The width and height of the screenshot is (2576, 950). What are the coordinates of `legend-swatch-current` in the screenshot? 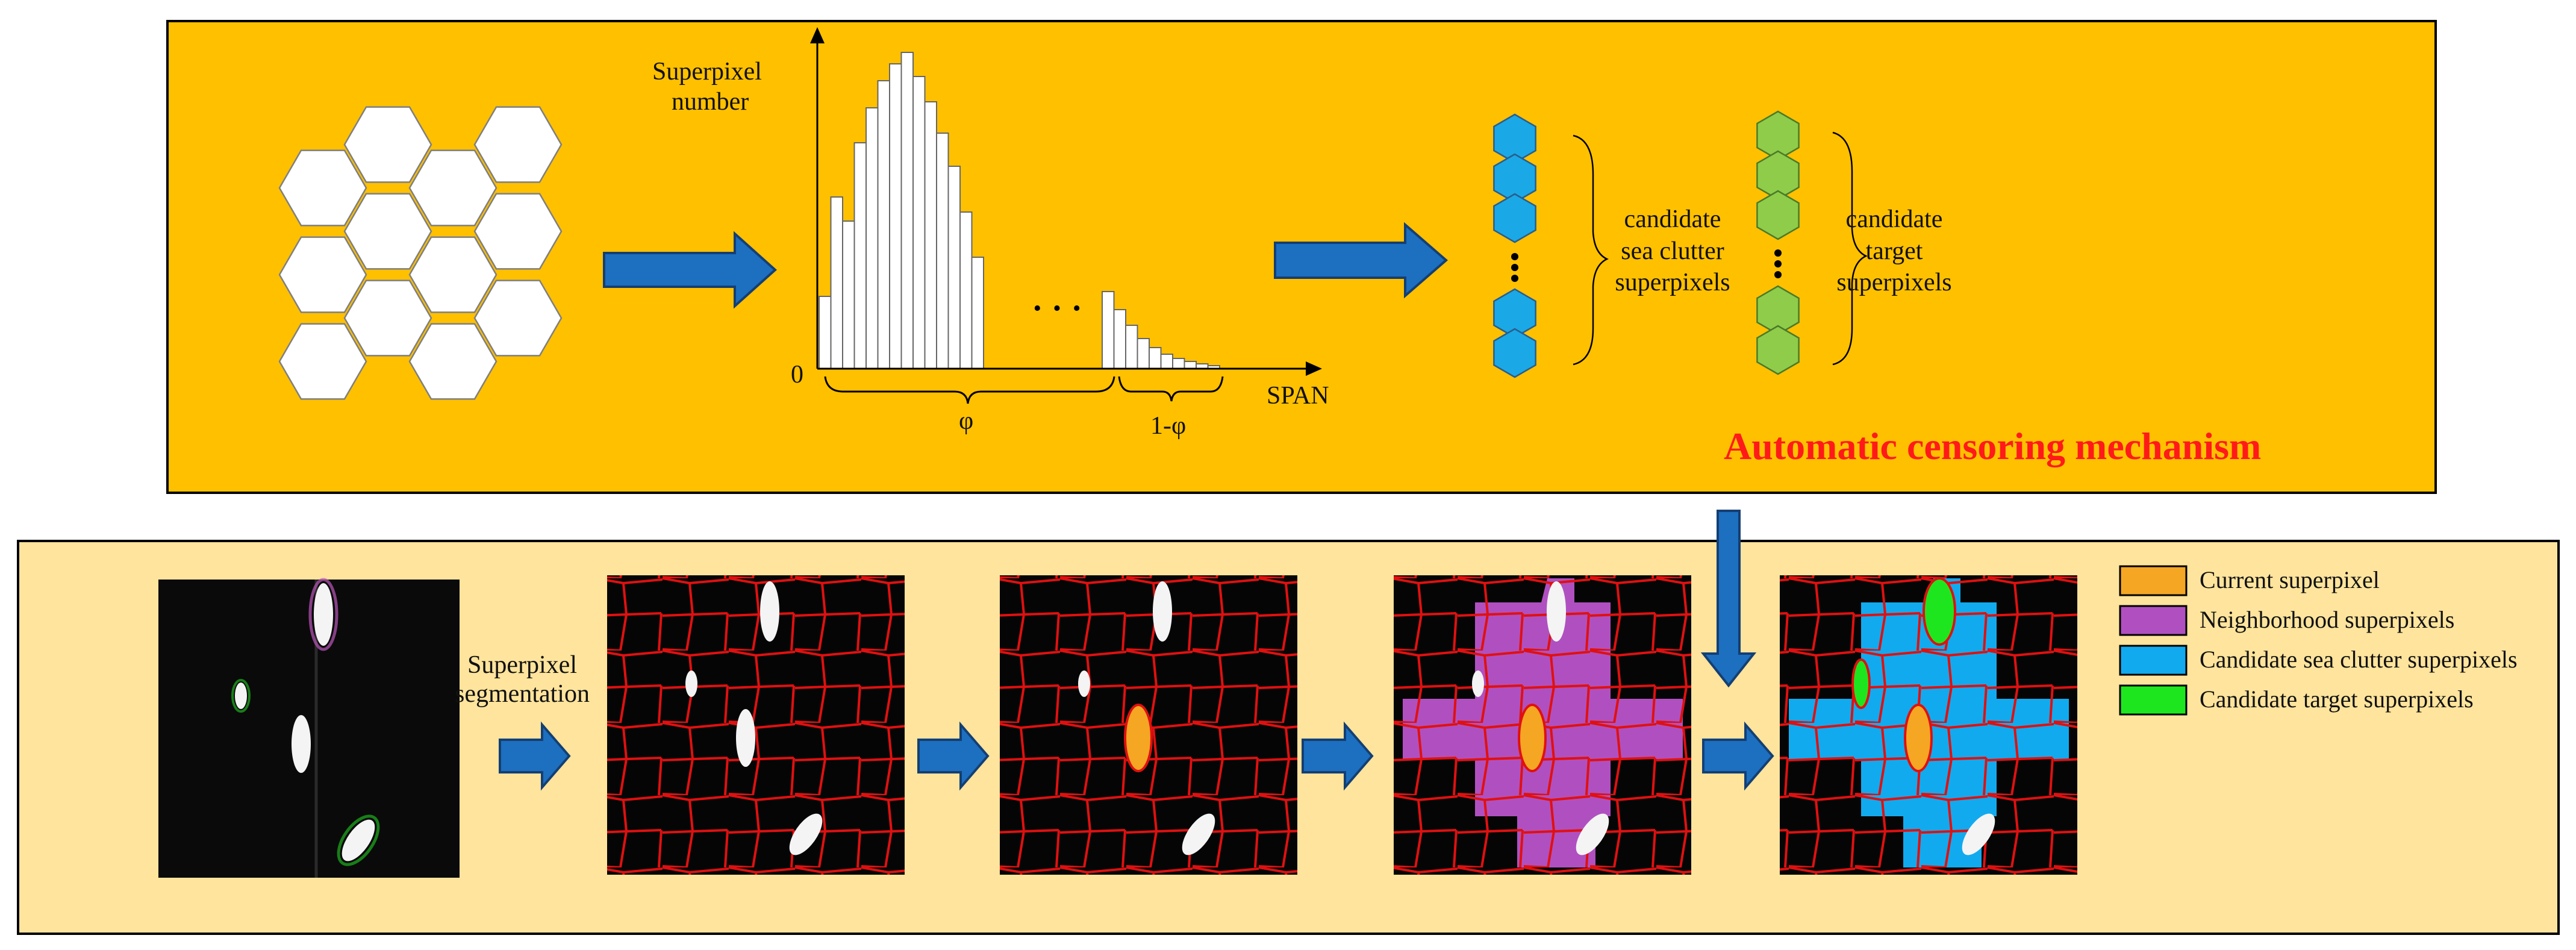 It's located at (2153, 580).